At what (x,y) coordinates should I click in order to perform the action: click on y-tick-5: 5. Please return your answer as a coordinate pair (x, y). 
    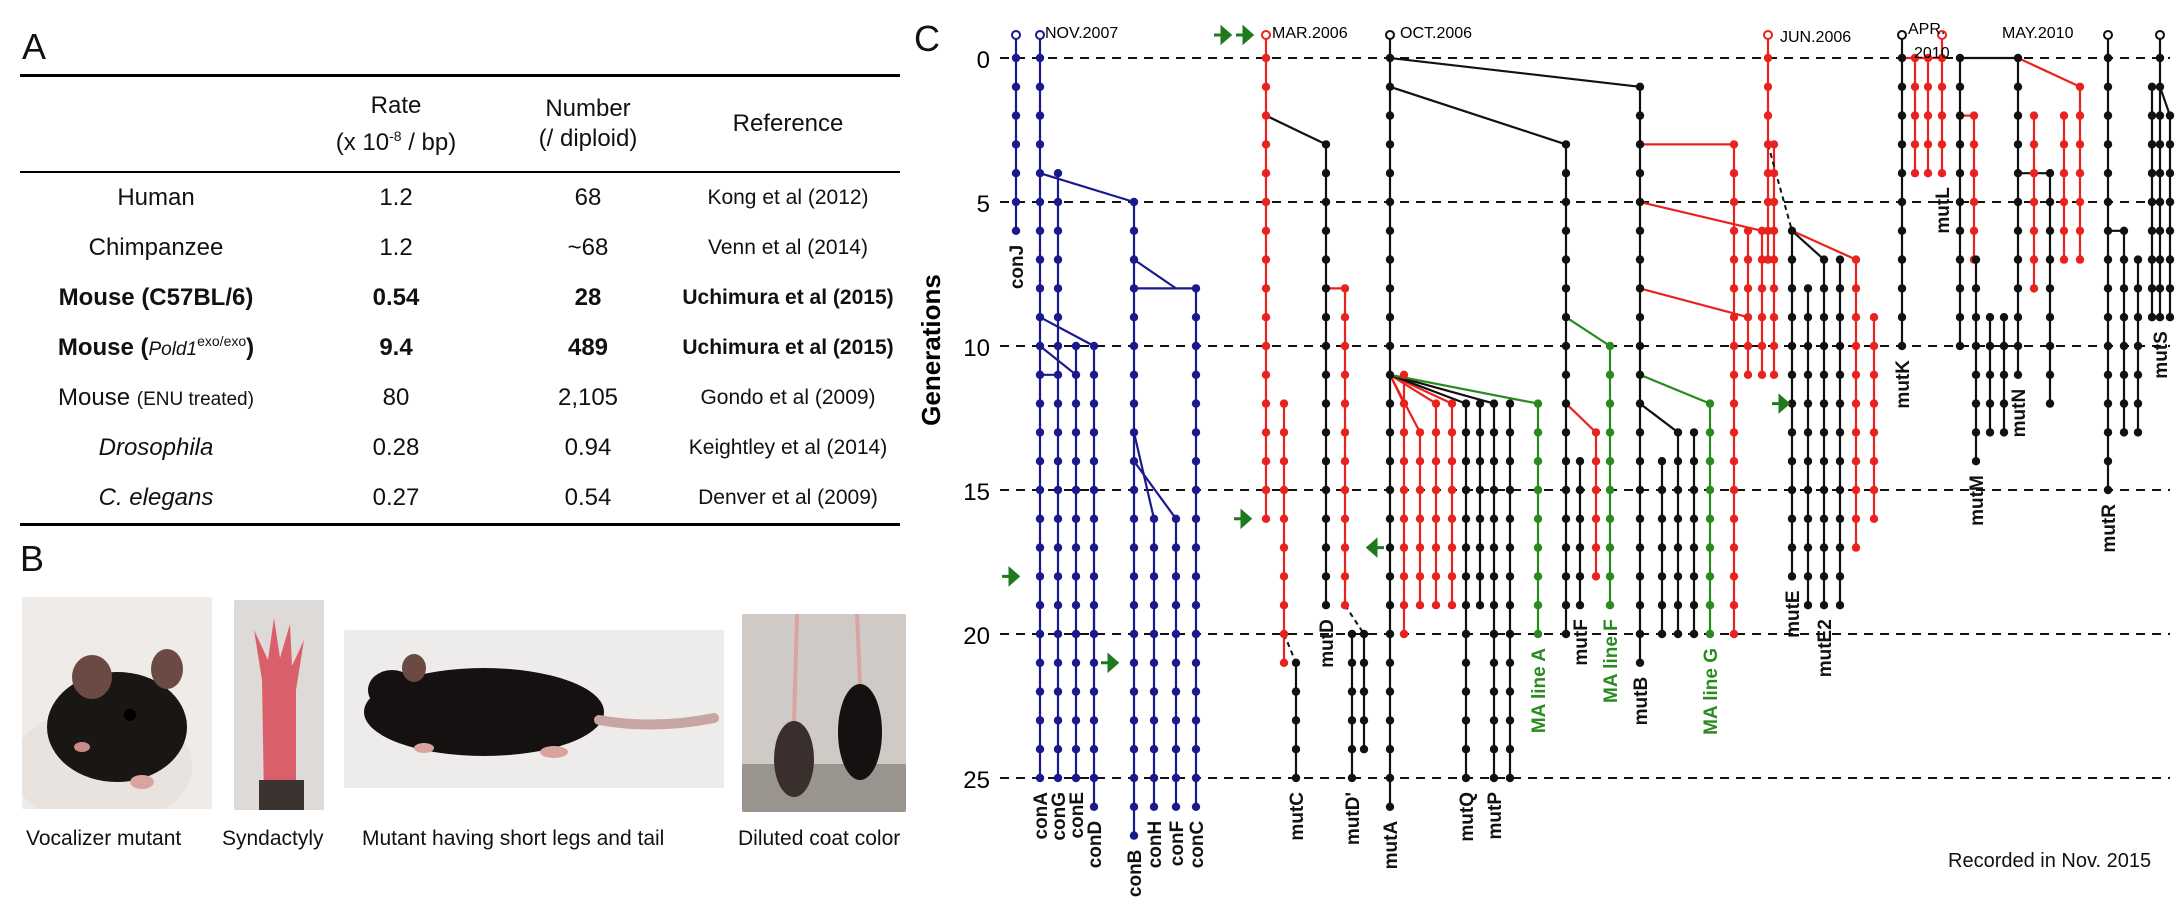
    Looking at the image, I should click on (983, 204).